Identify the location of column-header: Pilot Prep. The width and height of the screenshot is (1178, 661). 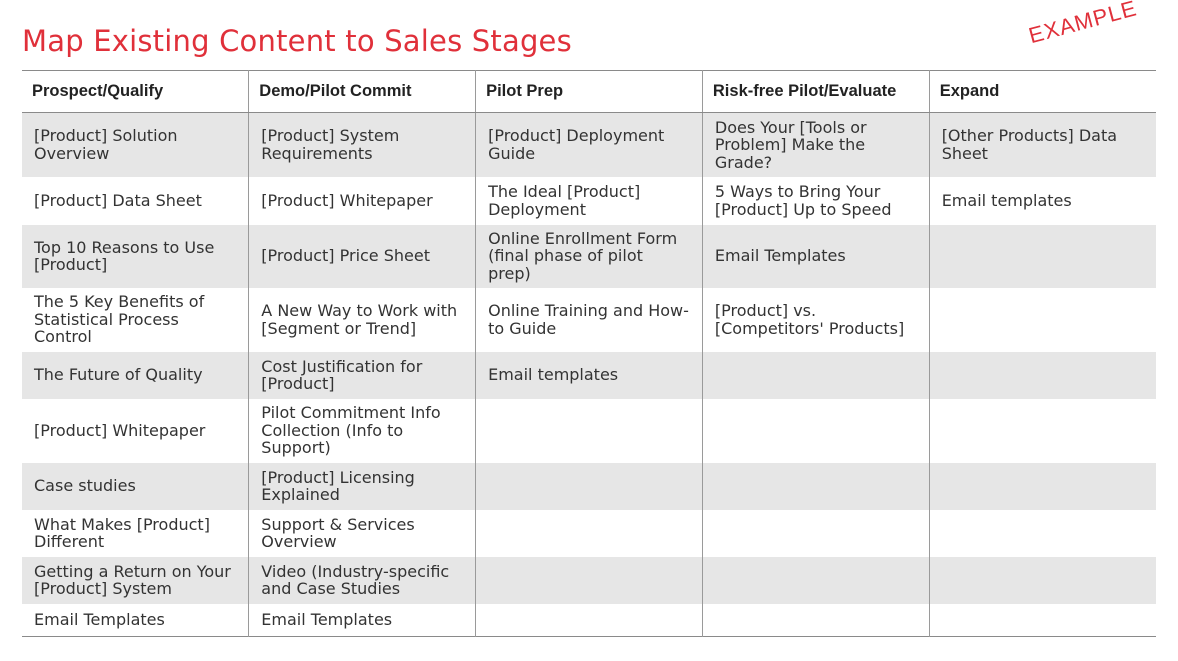
(589, 91).